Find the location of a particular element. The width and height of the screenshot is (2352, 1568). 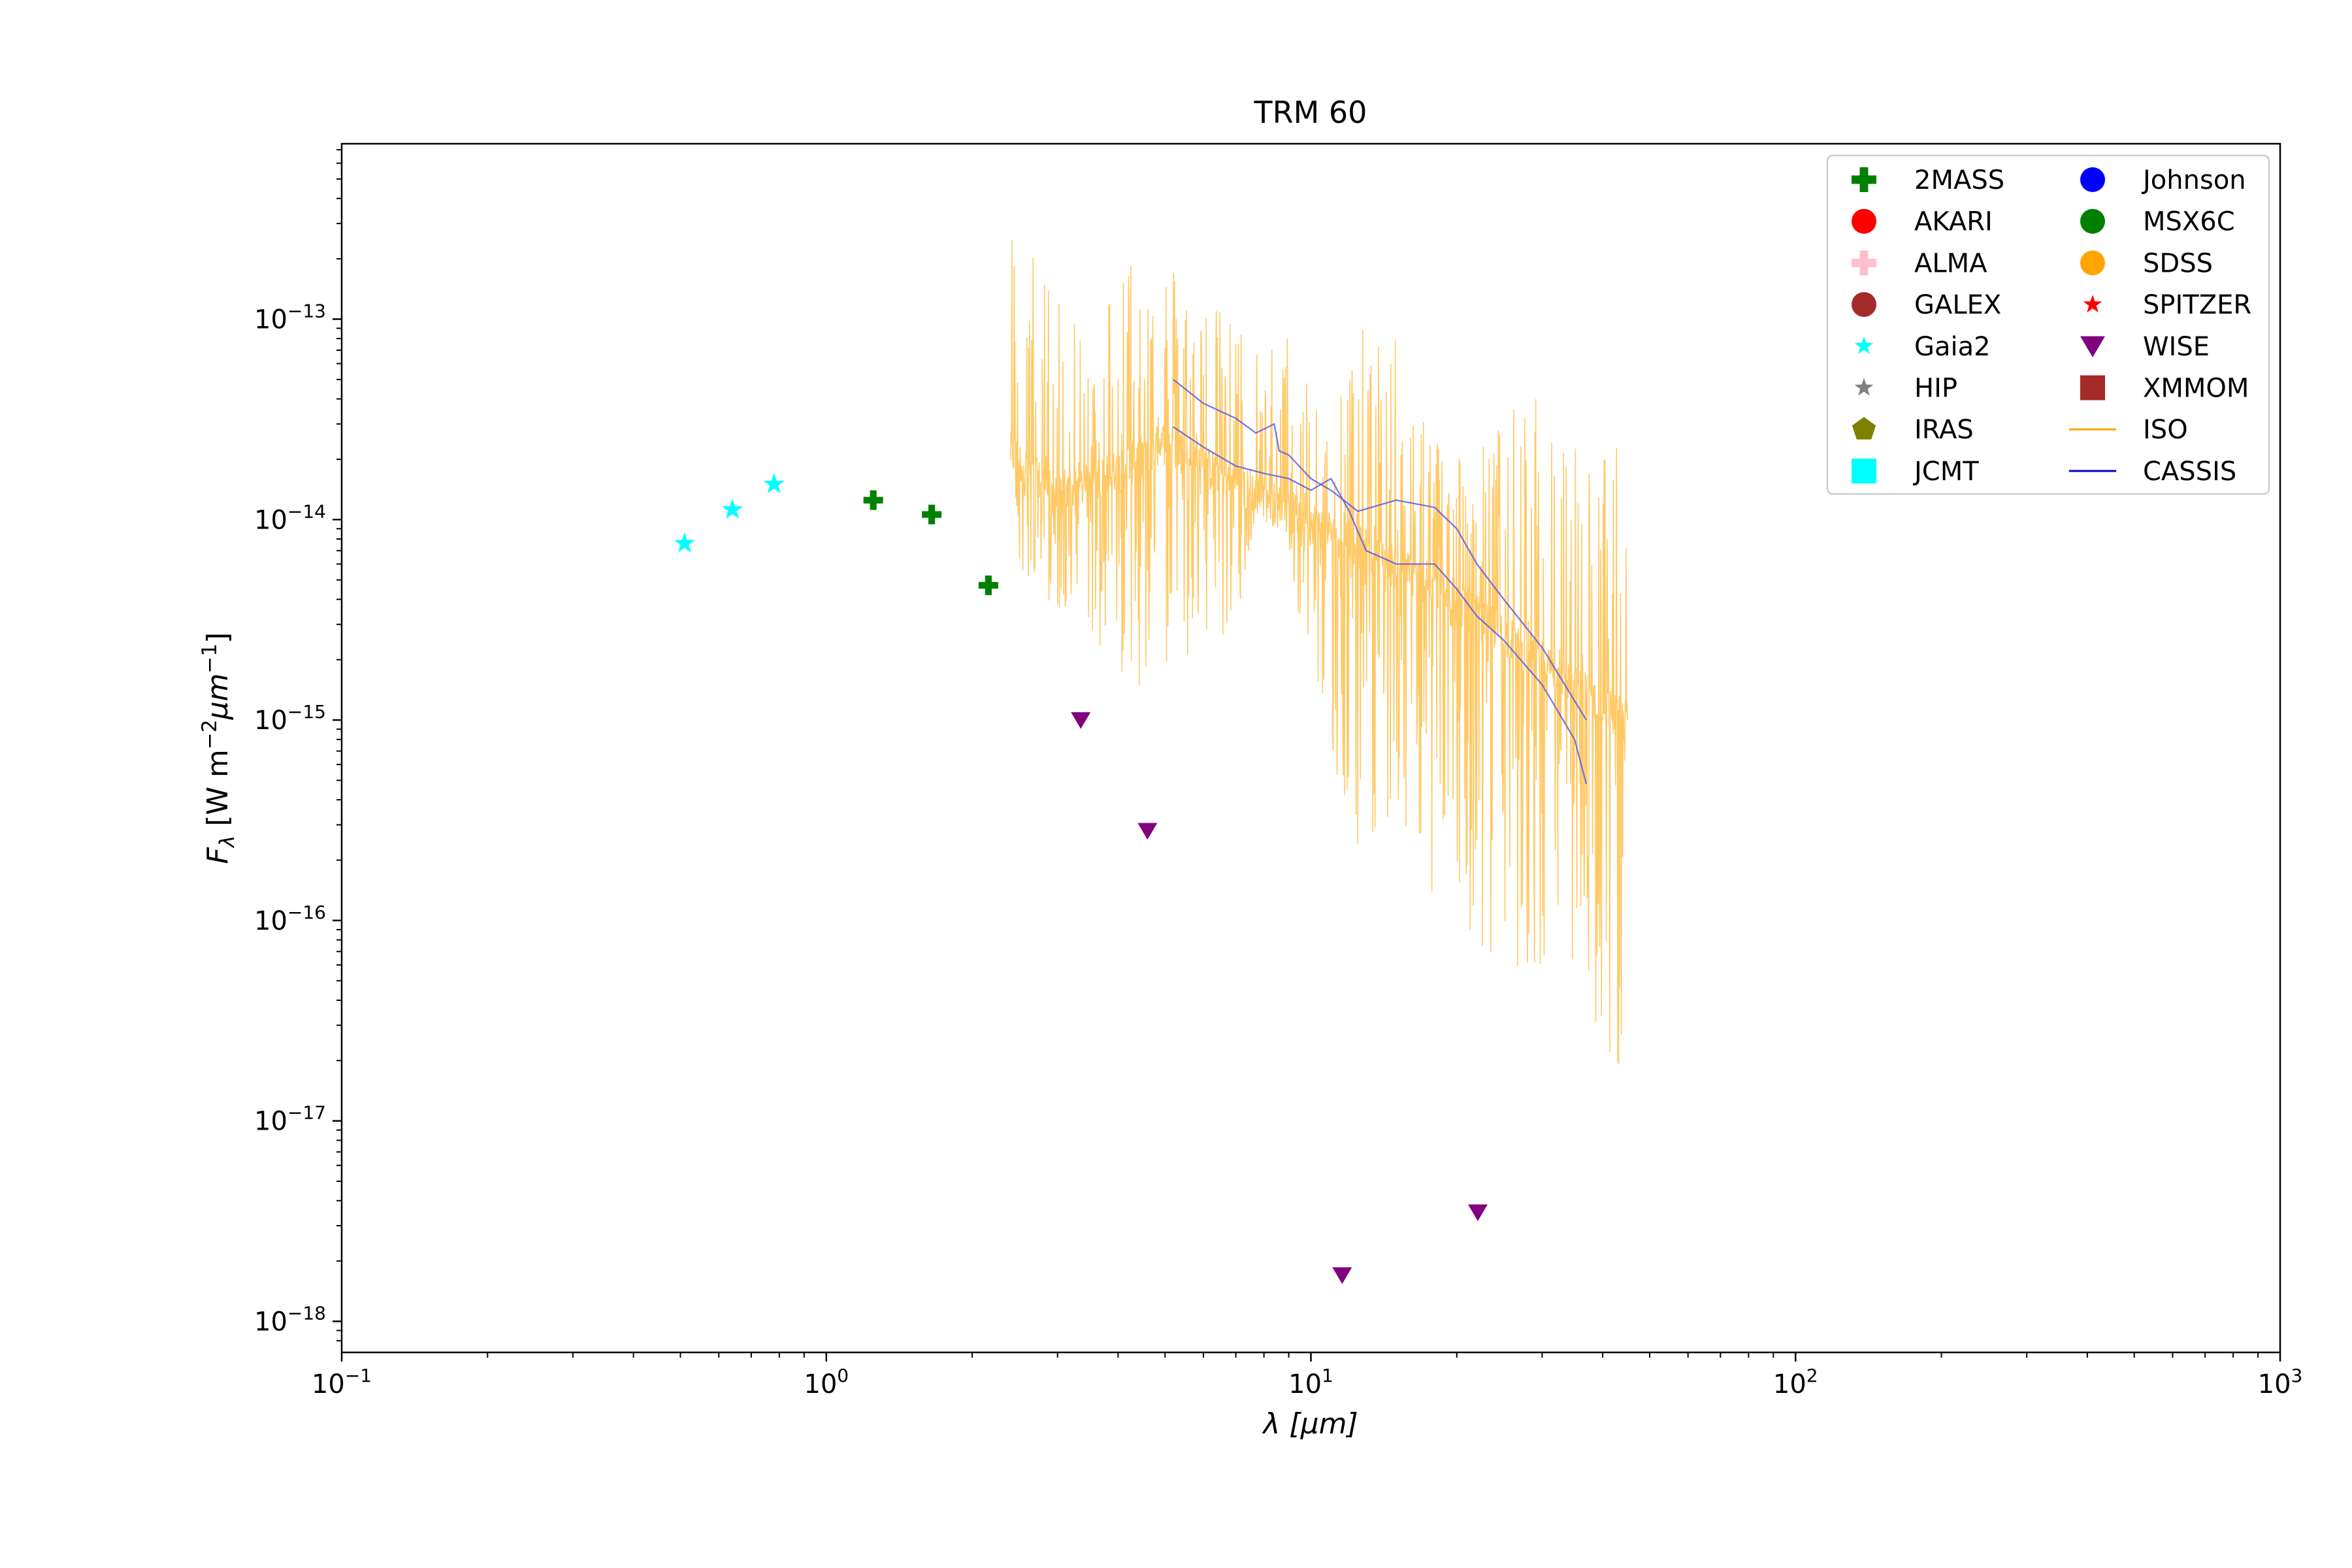

legend-marker-msx6c is located at coordinates (2092, 221).